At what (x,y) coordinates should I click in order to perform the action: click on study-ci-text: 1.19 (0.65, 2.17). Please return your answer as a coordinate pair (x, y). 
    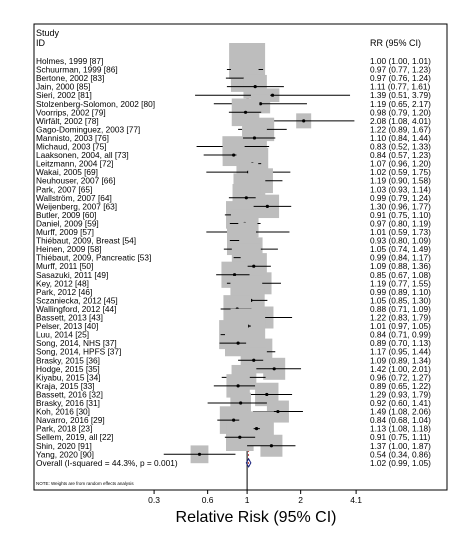
    Looking at the image, I should click on (400, 104).